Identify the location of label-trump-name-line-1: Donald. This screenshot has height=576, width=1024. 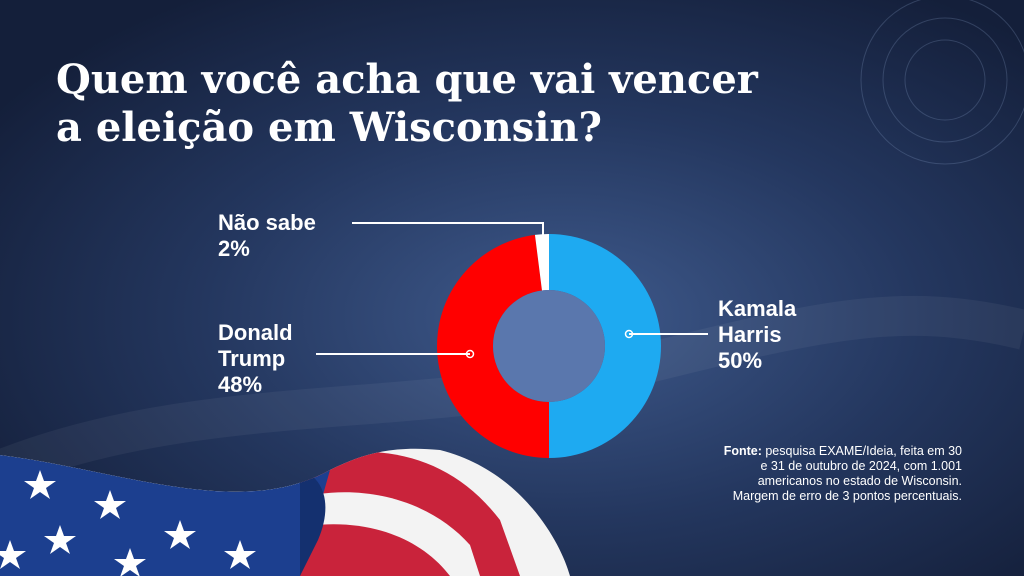
(255, 332).